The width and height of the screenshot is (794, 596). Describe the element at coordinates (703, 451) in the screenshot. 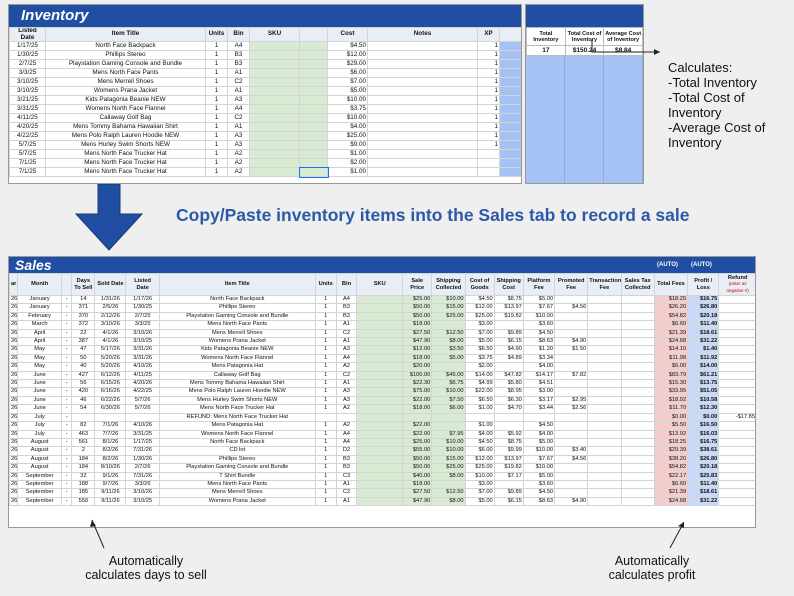

I see `sales-cell-profit-loss: $38.61` at that location.